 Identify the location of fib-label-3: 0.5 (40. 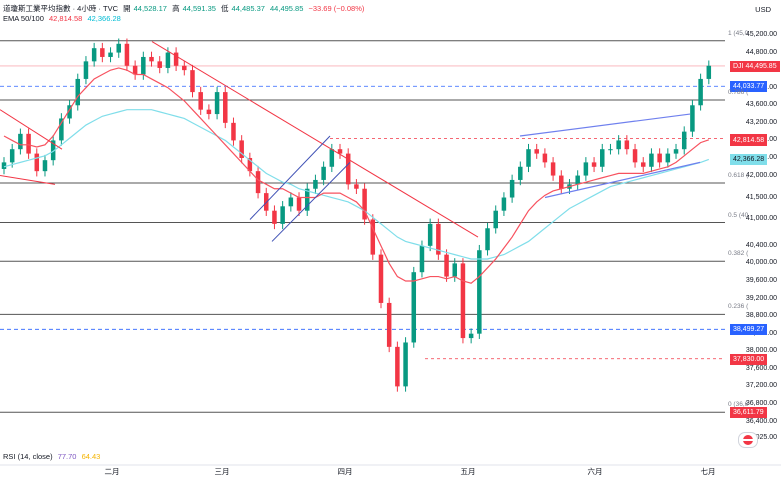
(738, 215).